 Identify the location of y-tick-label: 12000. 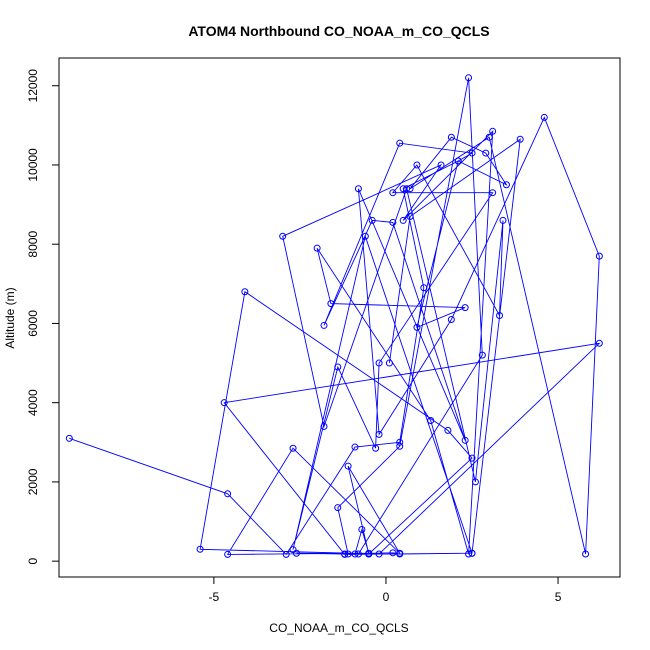
(33, 86).